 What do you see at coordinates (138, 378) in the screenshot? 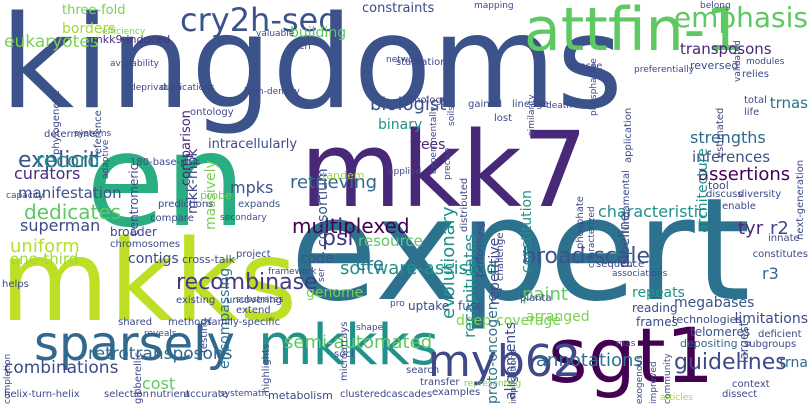
I see `word: gibberellic` at bounding box center [138, 378].